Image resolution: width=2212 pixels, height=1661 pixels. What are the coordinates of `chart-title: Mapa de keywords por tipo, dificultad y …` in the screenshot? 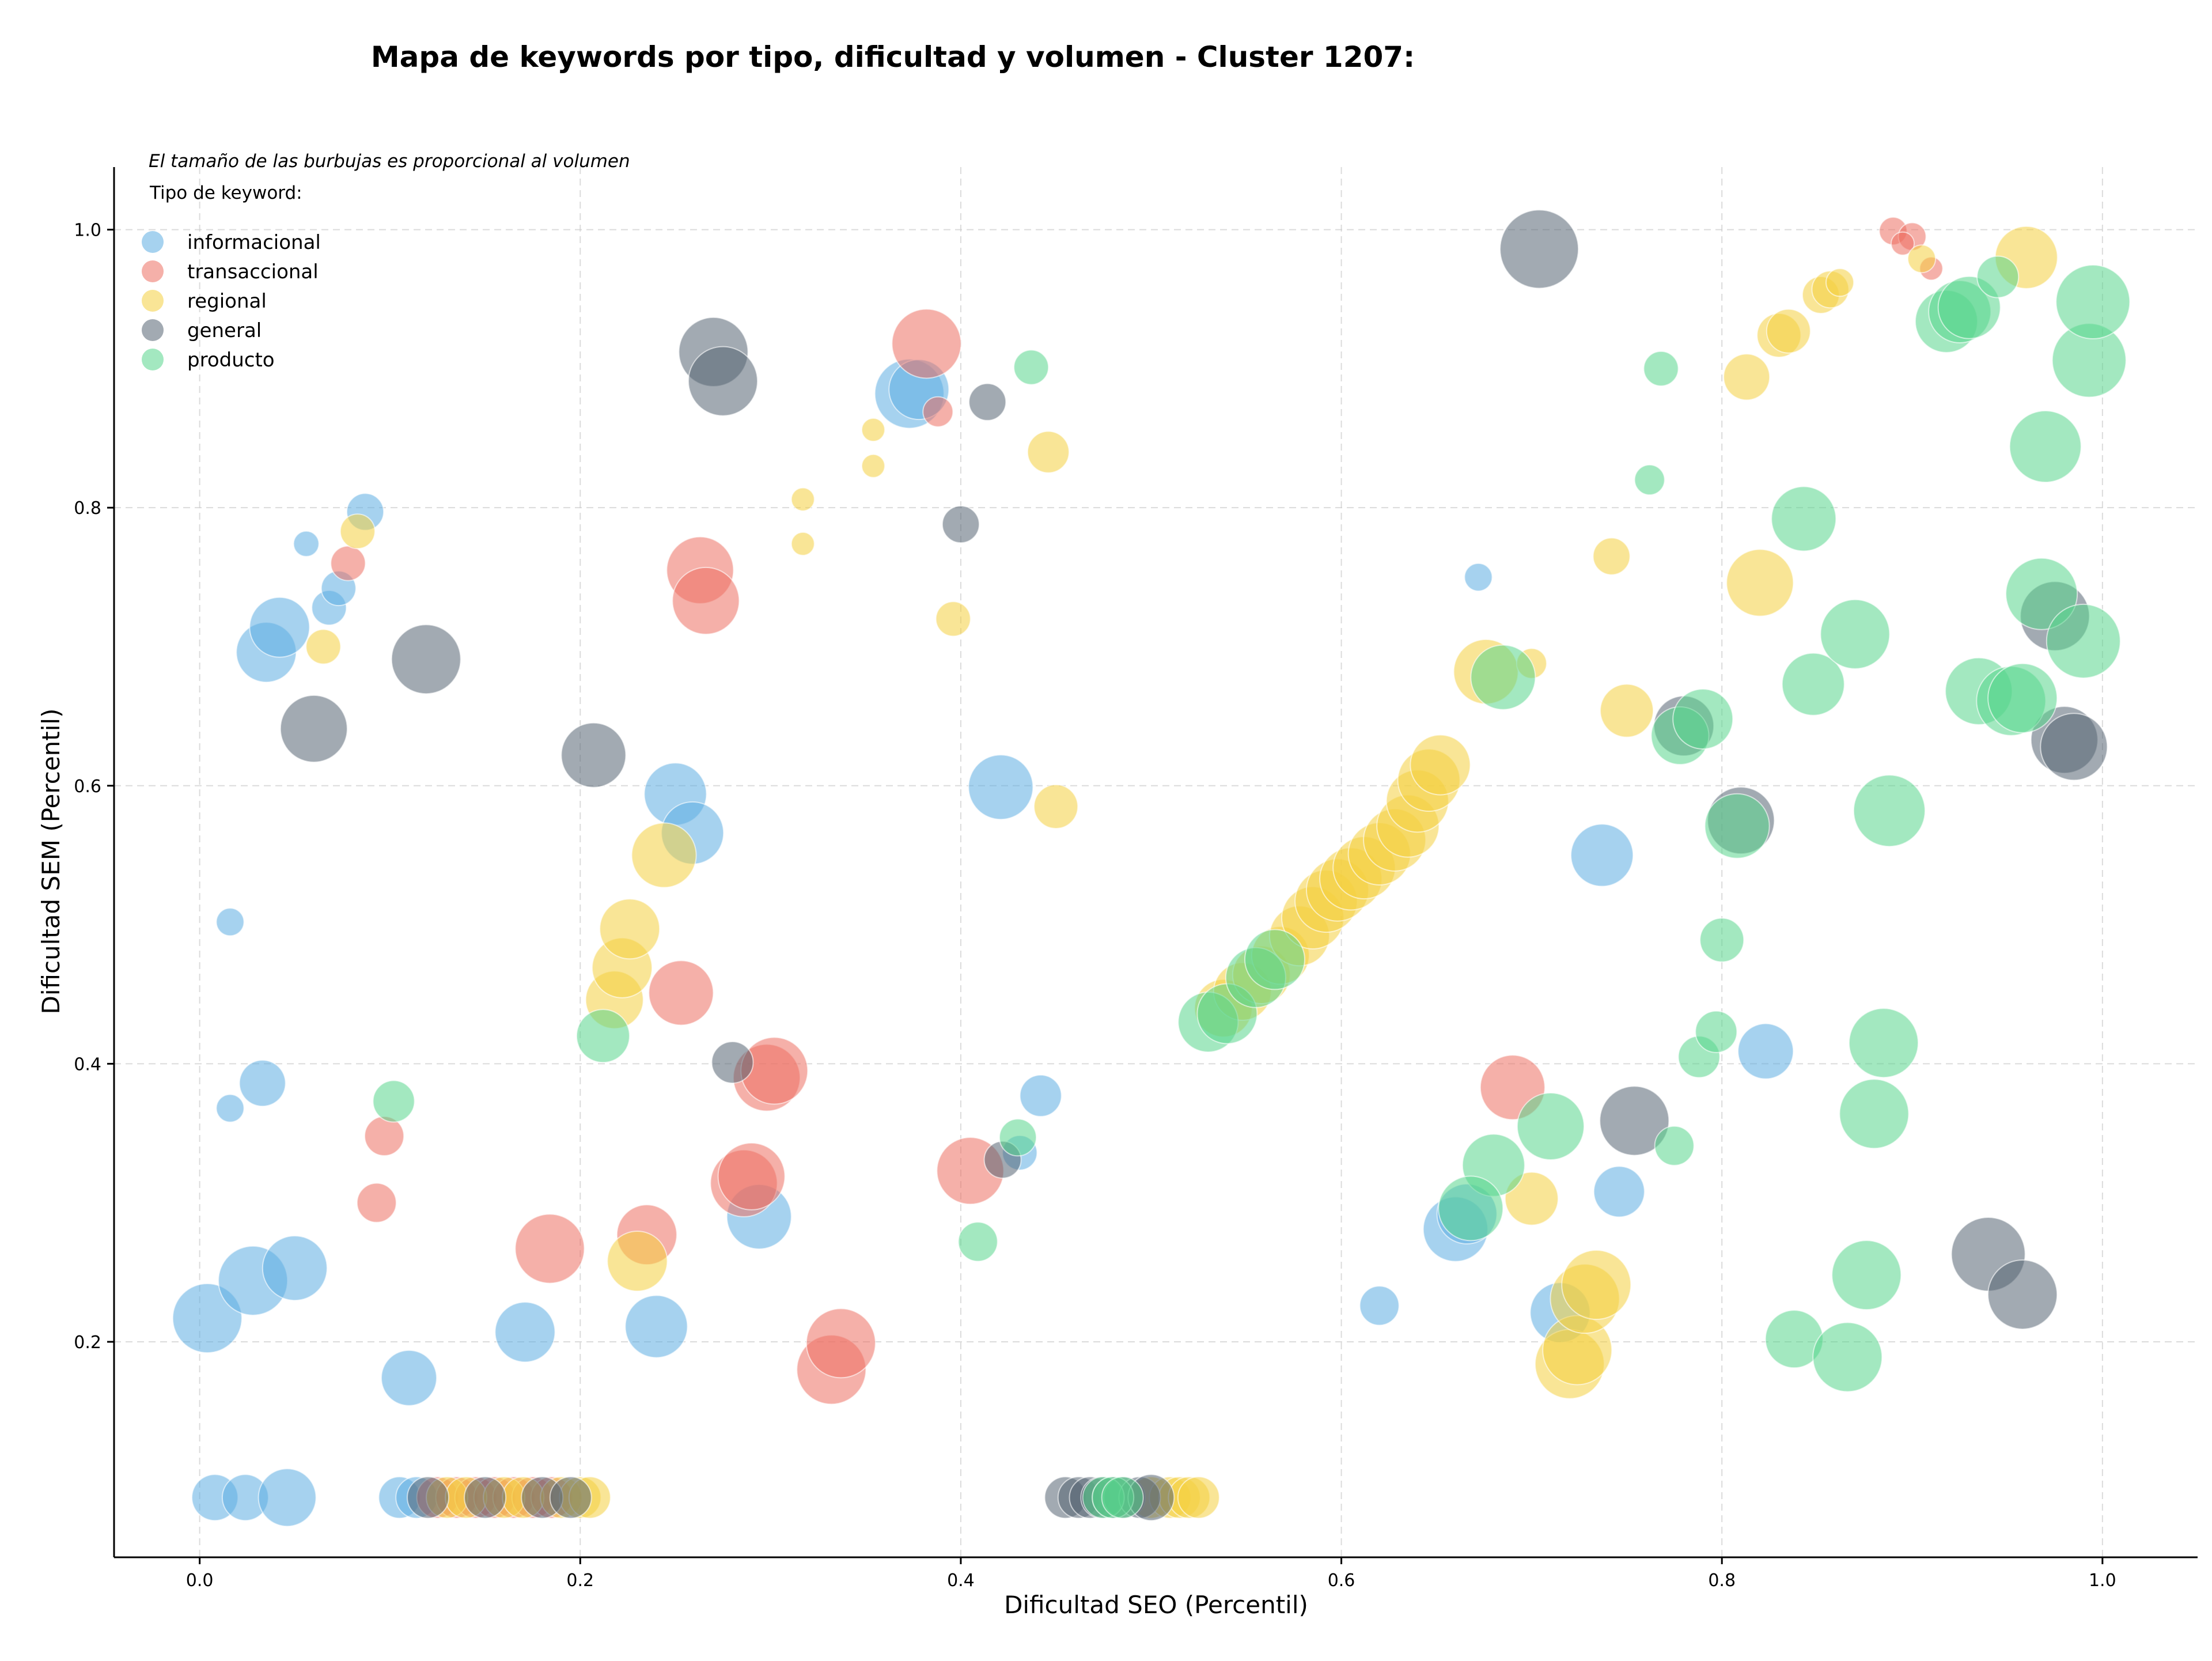 It's located at (893, 57).